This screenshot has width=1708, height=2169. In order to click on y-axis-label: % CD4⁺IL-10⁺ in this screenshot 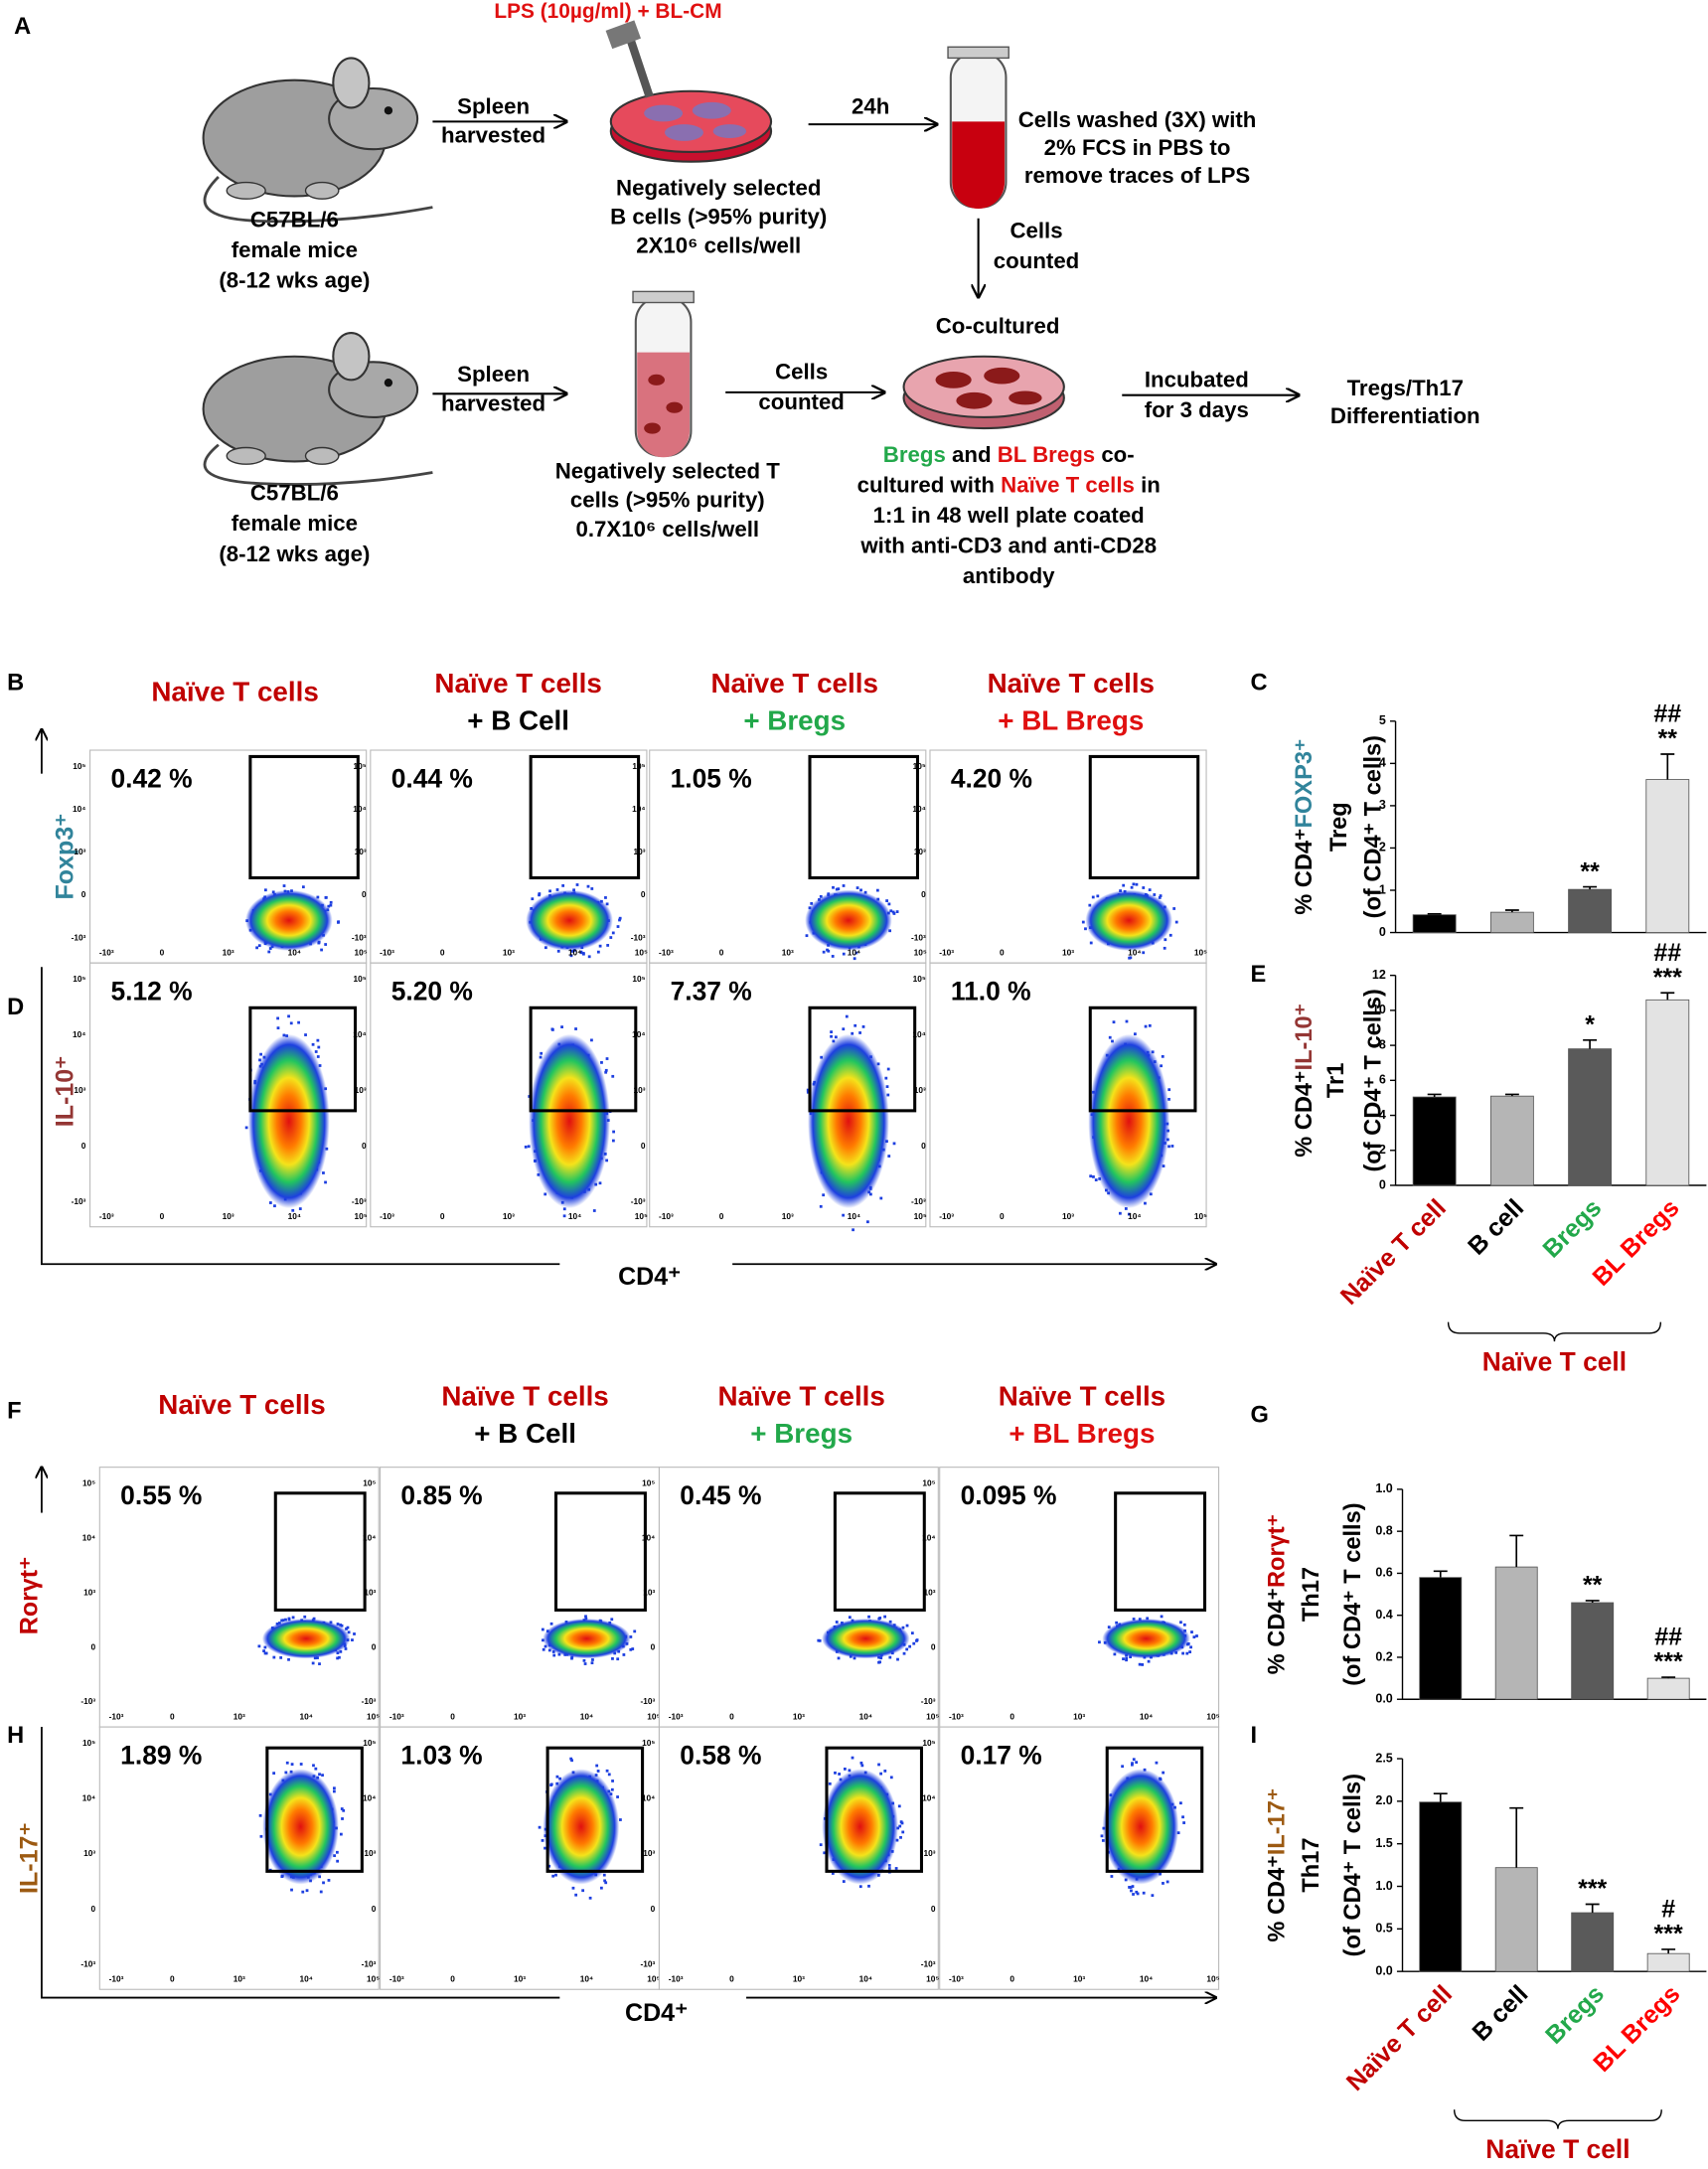, I will do `click(1305, 1081)`.